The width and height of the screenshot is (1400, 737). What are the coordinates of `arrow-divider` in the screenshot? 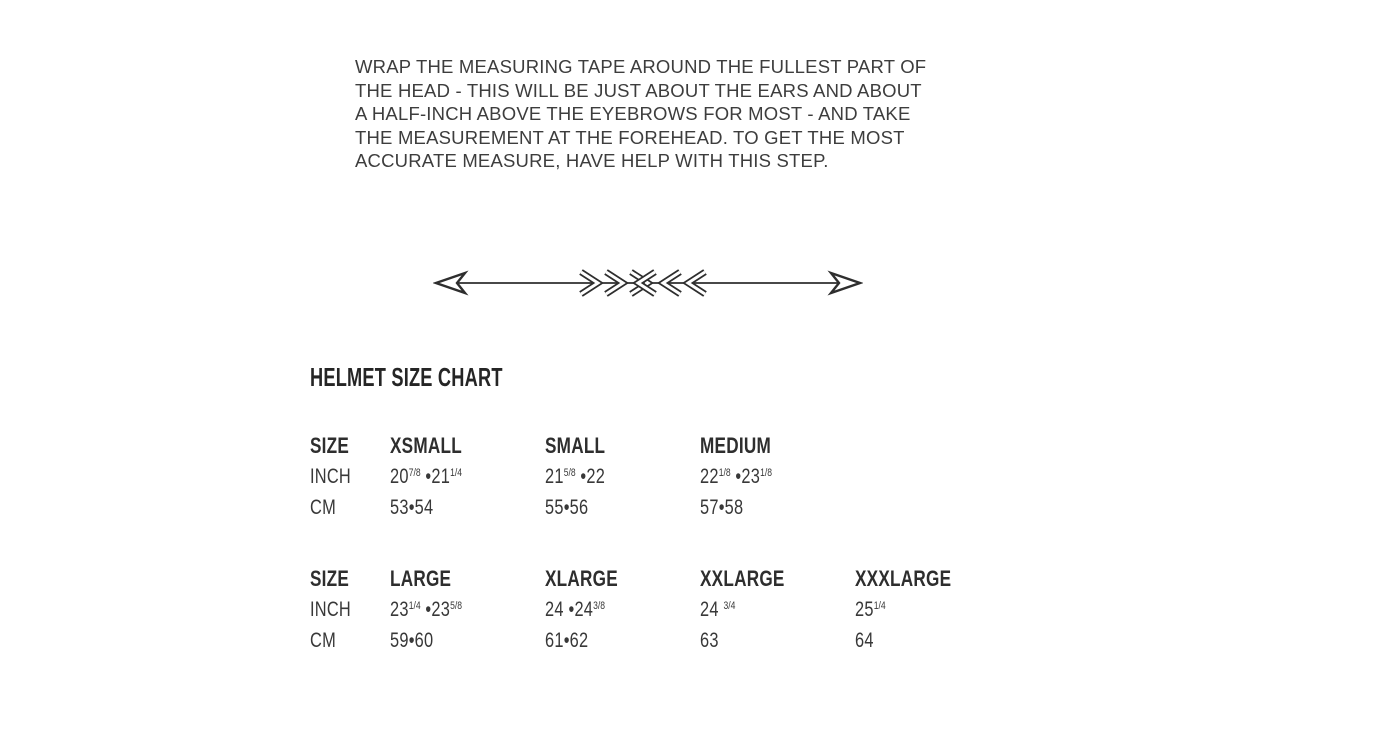 It's located at (648, 283).